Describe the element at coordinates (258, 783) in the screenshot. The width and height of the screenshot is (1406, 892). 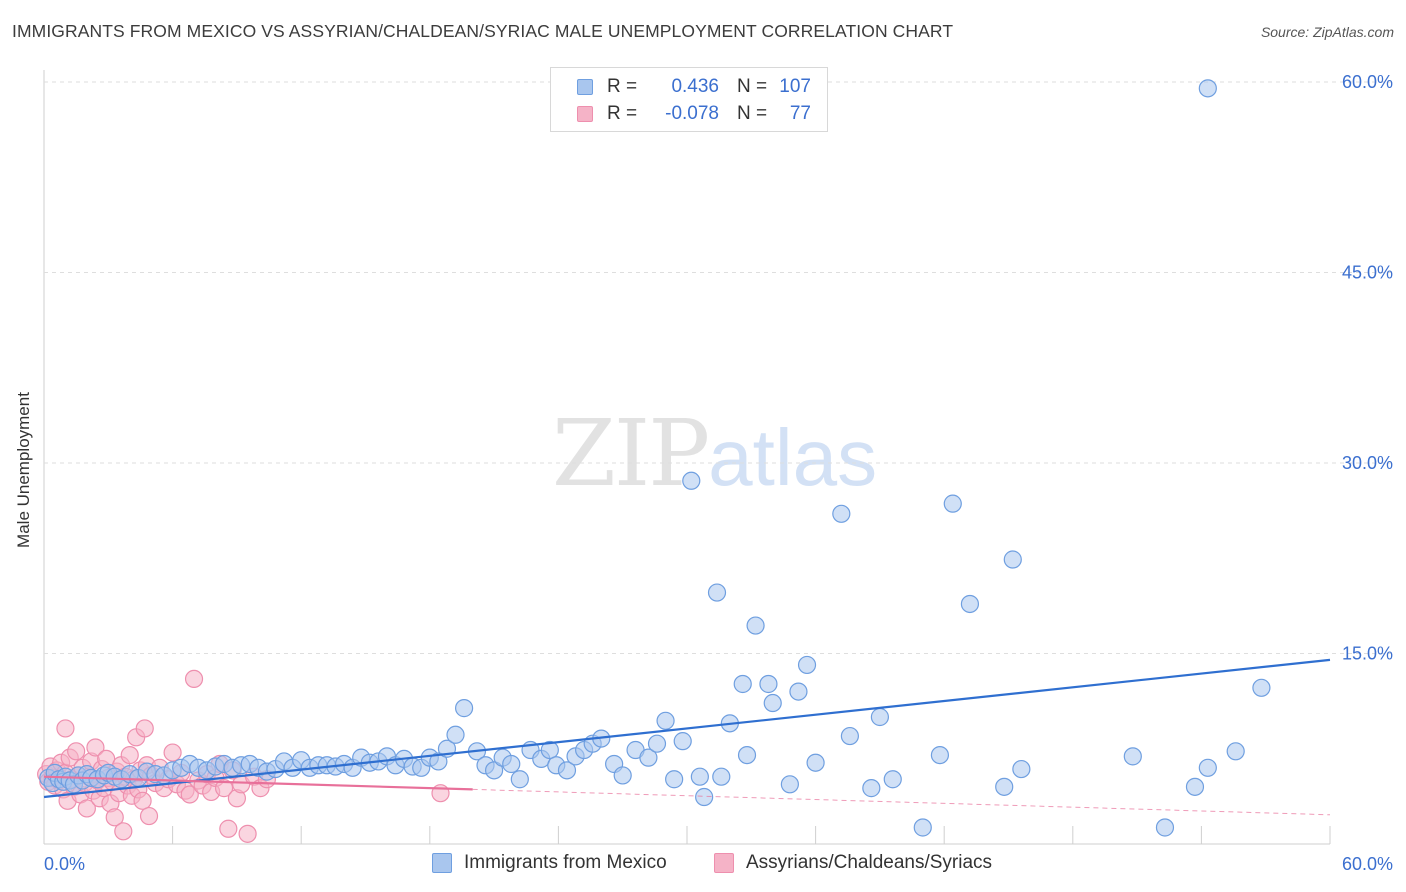
I see `trend-line-assyrian` at that location.